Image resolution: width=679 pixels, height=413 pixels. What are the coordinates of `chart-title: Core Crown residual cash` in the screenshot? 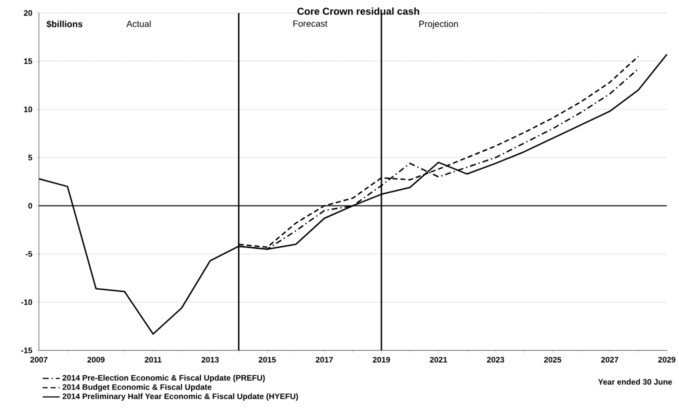 It's located at (358, 11).